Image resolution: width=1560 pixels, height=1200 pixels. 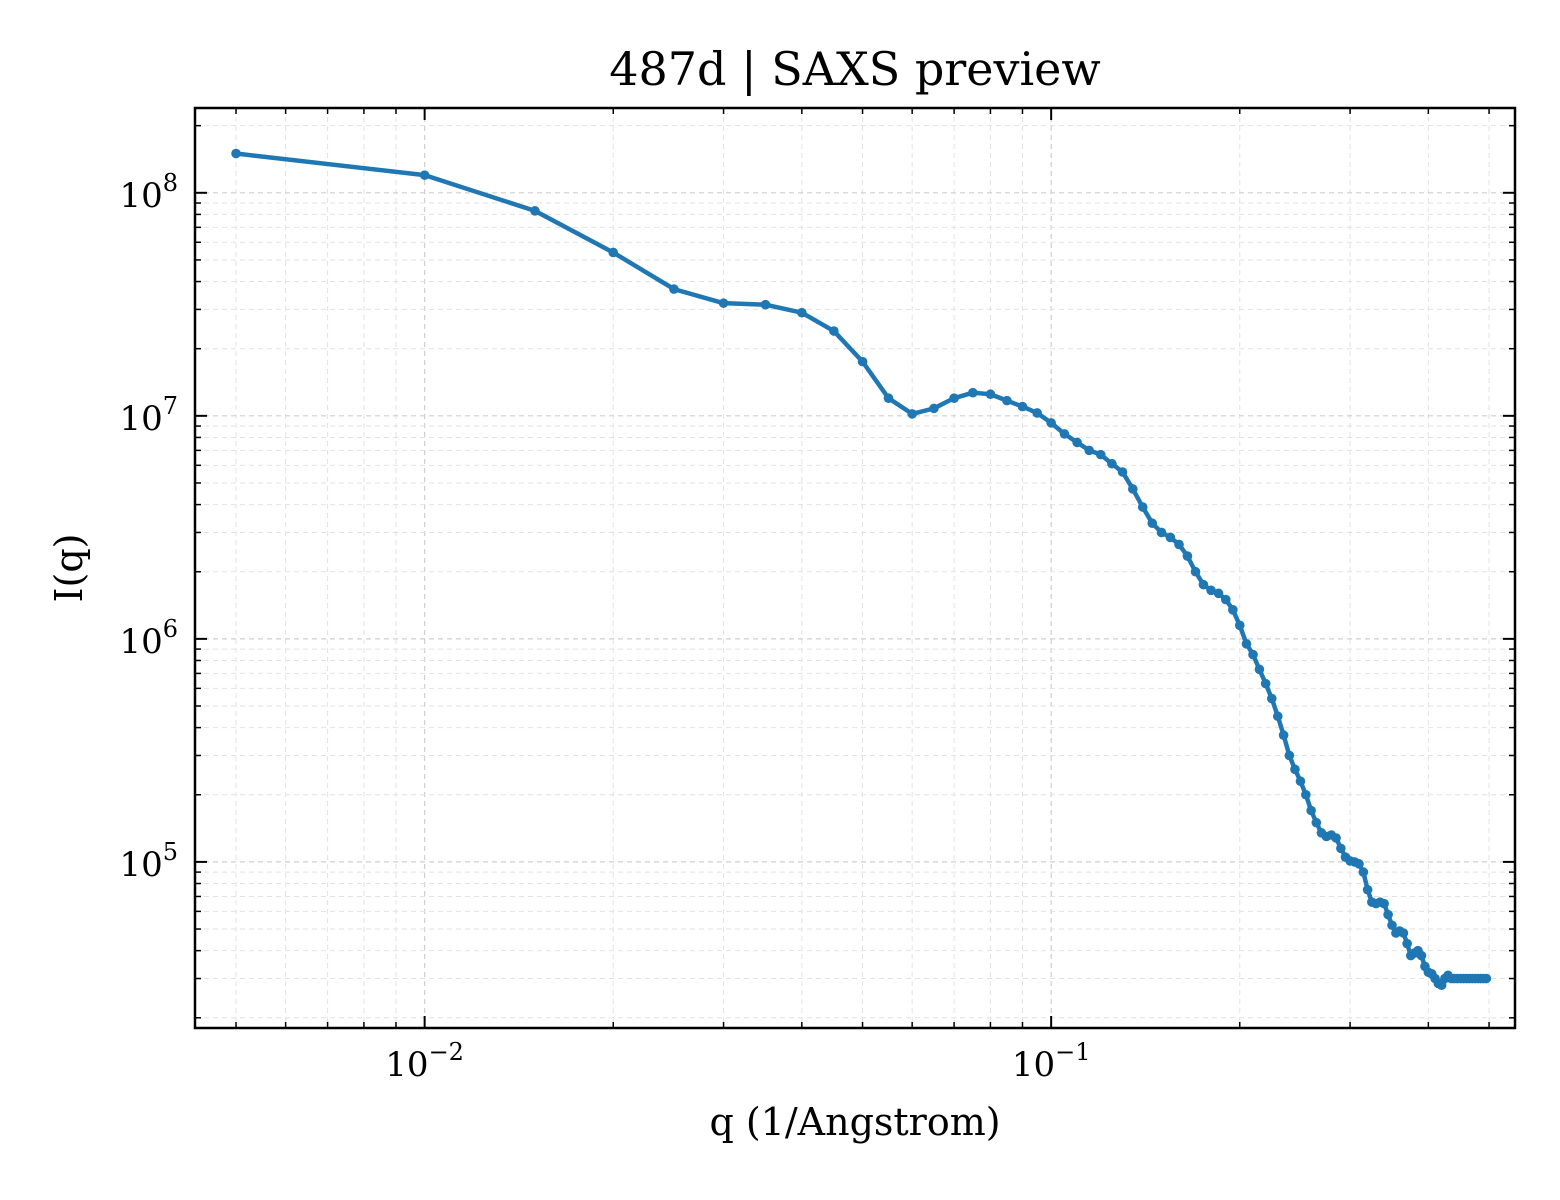 What do you see at coordinates (854, 1122) in the screenshot?
I see `x-axis-label: q (1/Angstrom)` at bounding box center [854, 1122].